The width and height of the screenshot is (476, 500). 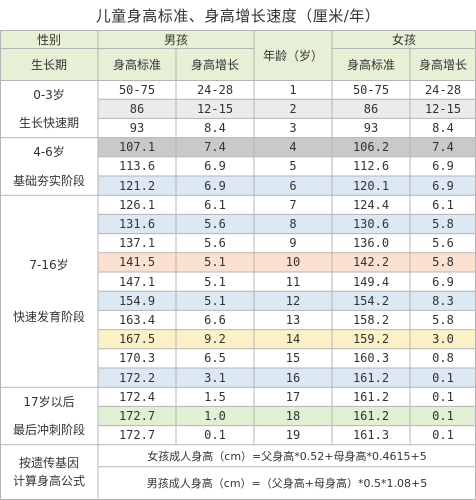 What do you see at coordinates (443, 300) in the screenshot?
I see `girl-growth-cell: 8.3` at bounding box center [443, 300].